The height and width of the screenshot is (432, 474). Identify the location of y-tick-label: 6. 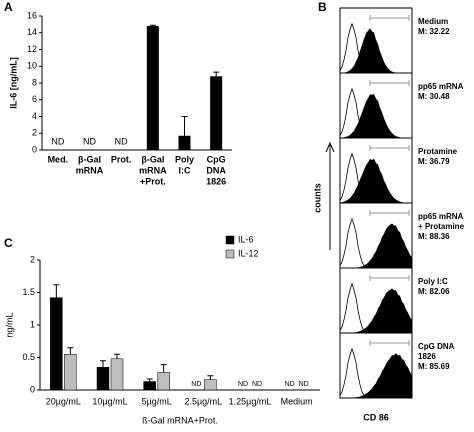
(34, 99).